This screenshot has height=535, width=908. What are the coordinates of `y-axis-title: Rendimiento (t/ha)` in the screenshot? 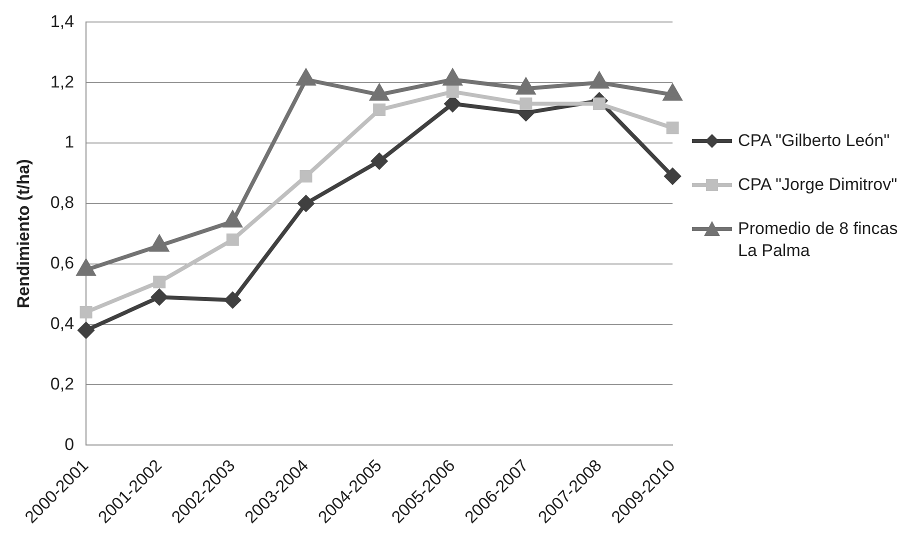 It's located at (23, 233).